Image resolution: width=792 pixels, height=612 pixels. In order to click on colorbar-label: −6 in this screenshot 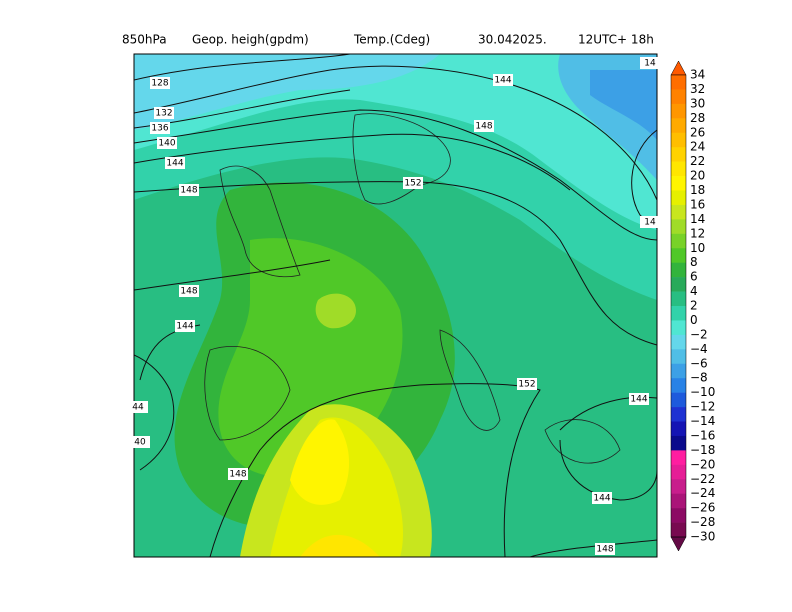, I will do `click(699, 363)`.